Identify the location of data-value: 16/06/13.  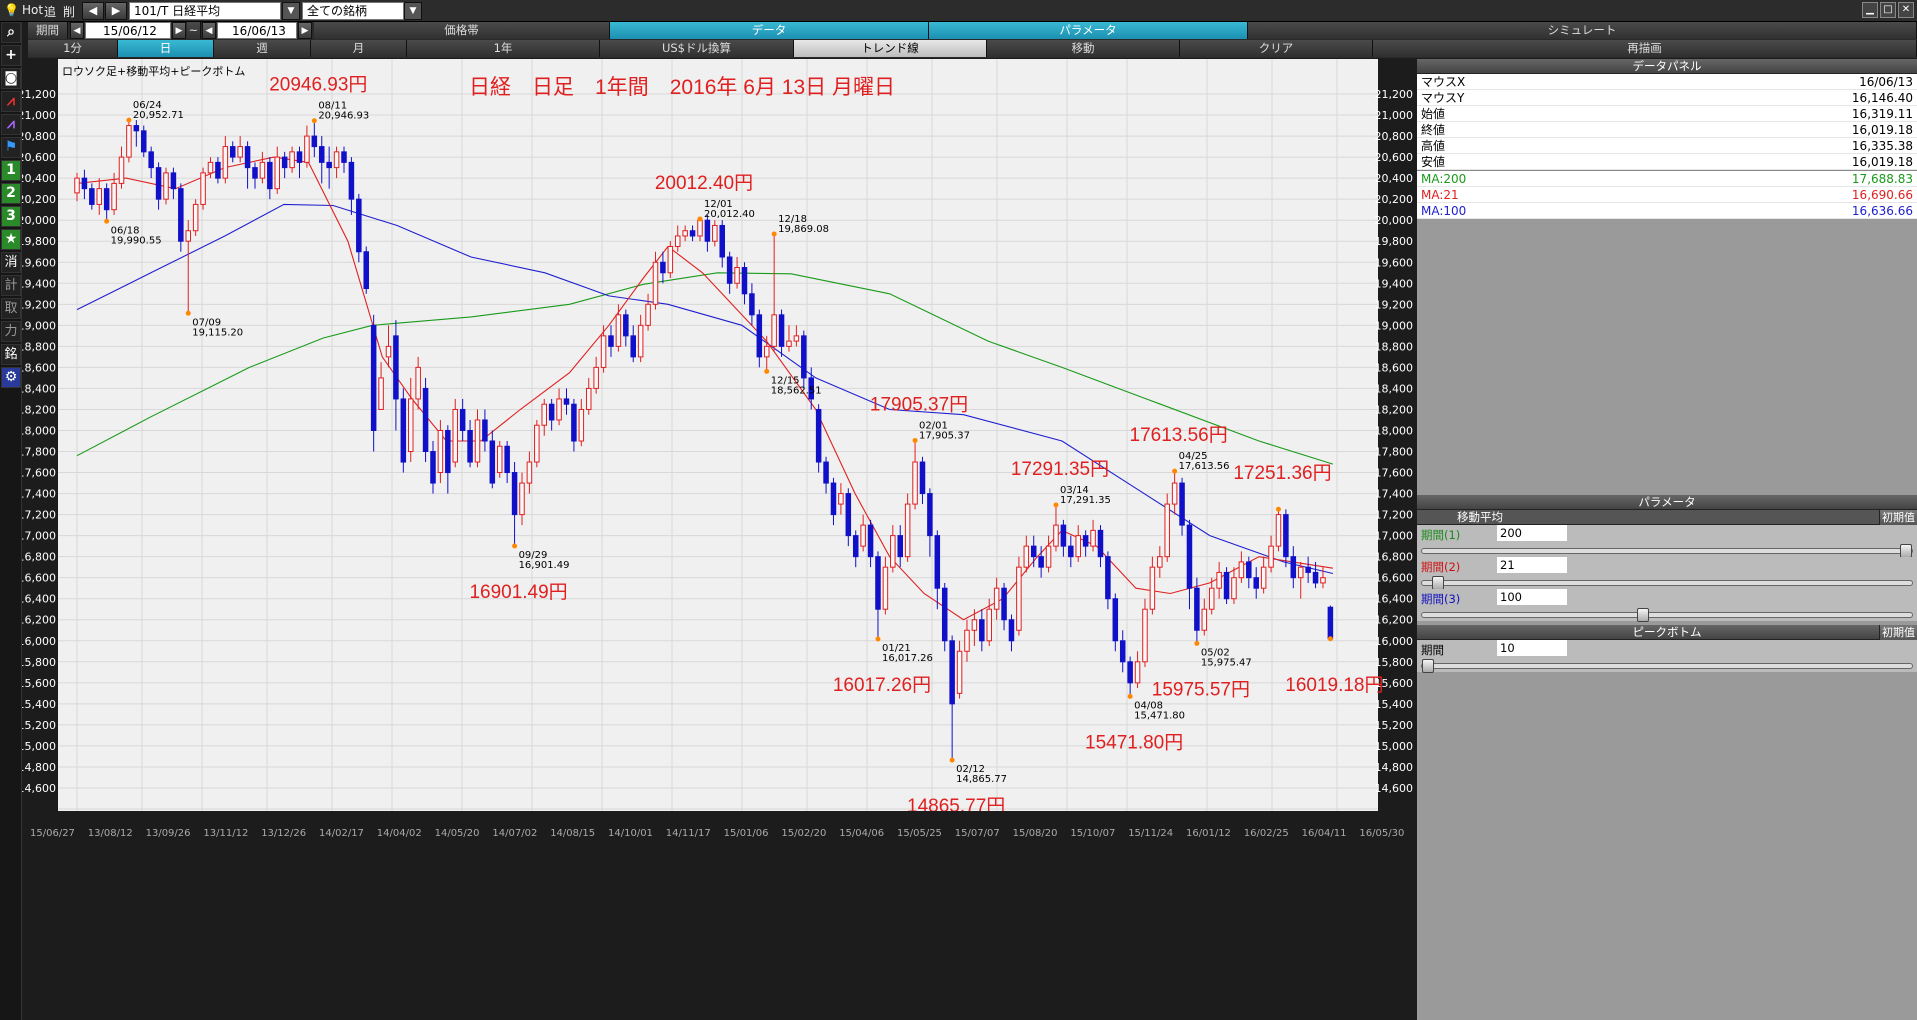
(1886, 82).